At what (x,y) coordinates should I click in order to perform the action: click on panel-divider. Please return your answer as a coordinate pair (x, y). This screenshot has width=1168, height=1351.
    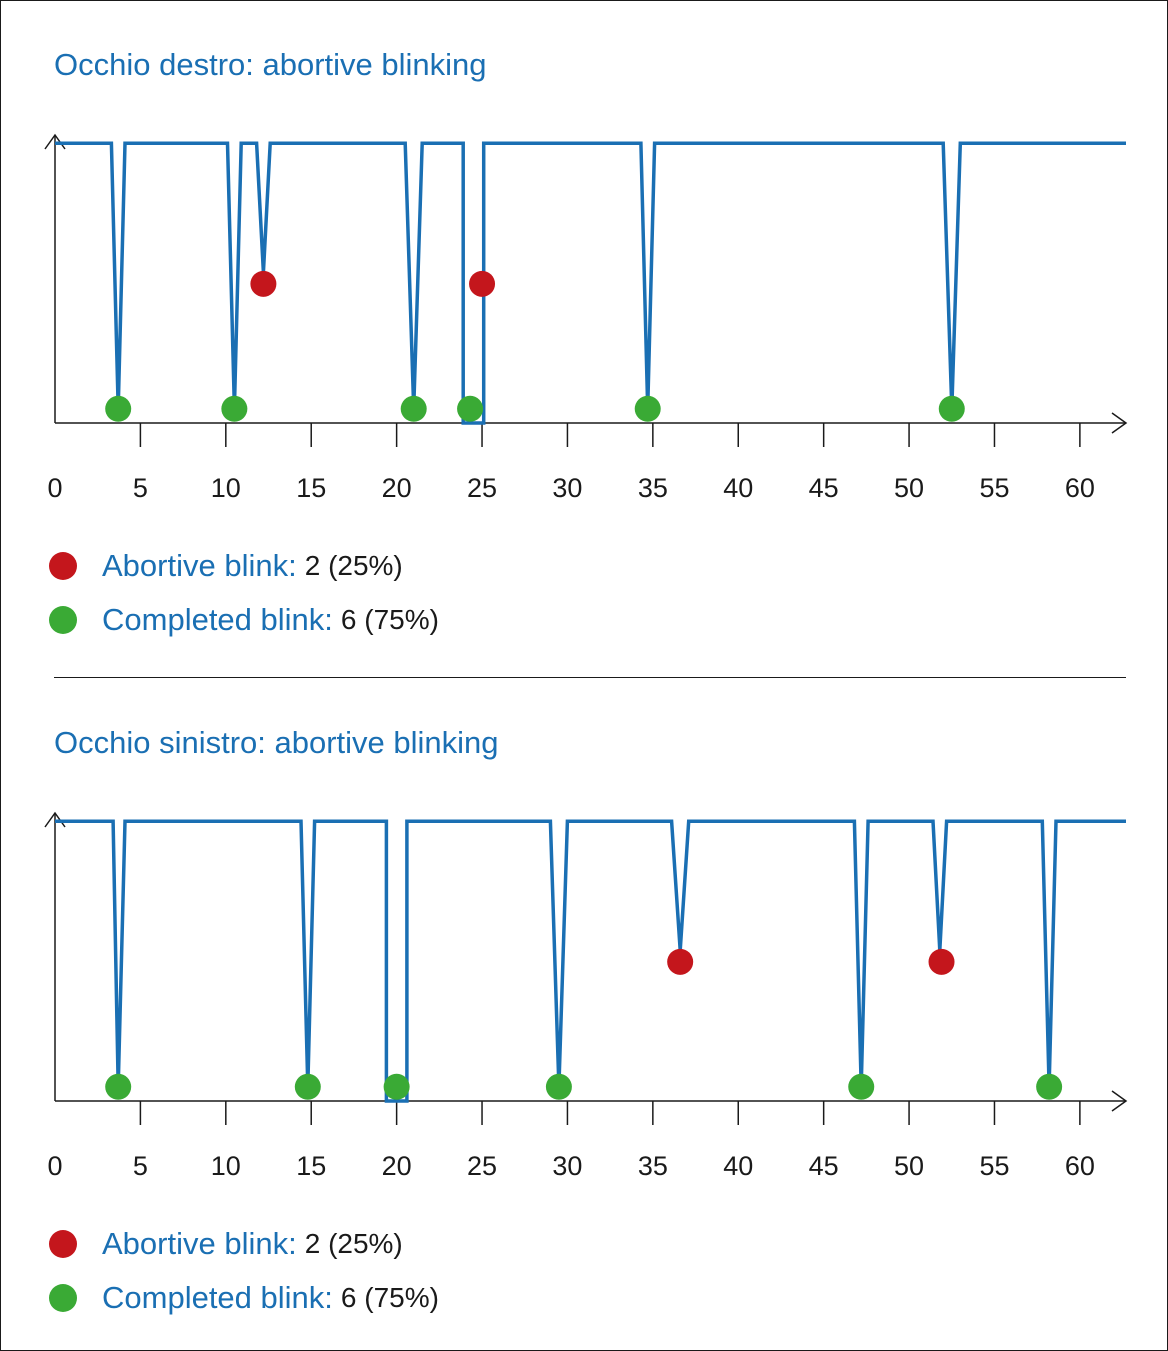
    Looking at the image, I should click on (590, 677).